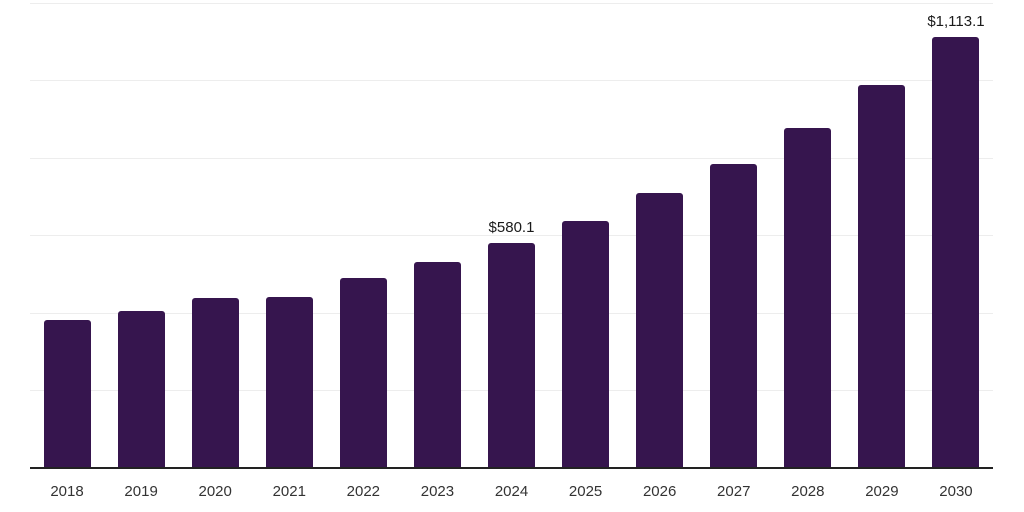  I want to click on x-tick-2024: 2024, so click(511, 491).